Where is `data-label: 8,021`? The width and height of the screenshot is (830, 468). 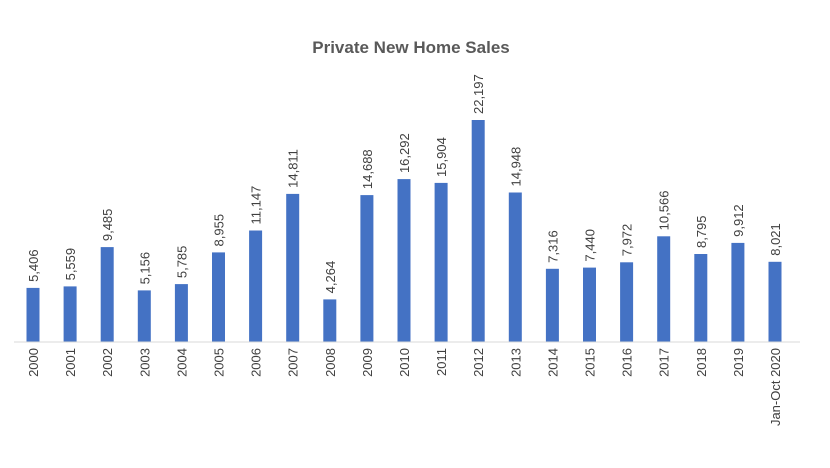
data-label: 8,021 is located at coordinates (775, 239).